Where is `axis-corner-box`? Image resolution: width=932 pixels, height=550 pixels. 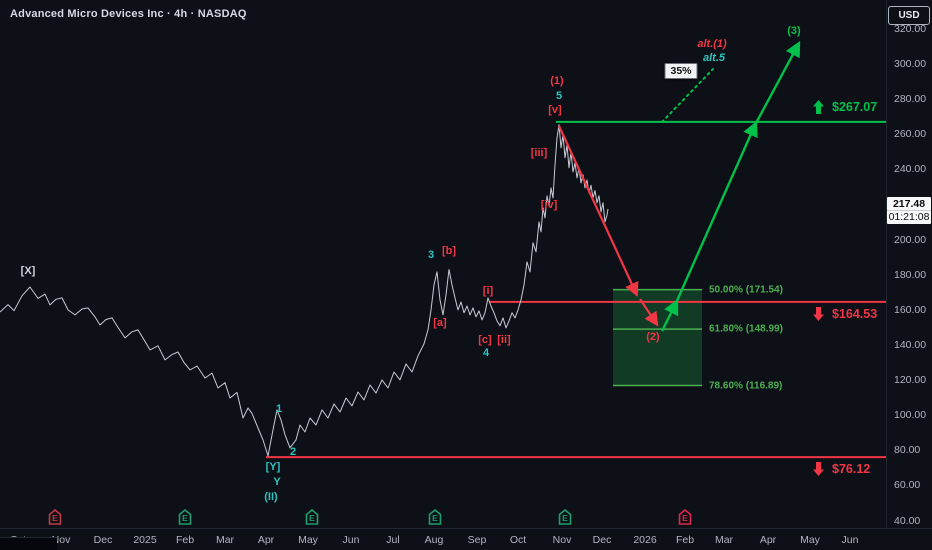
axis-corner-box is located at coordinates (28, 543).